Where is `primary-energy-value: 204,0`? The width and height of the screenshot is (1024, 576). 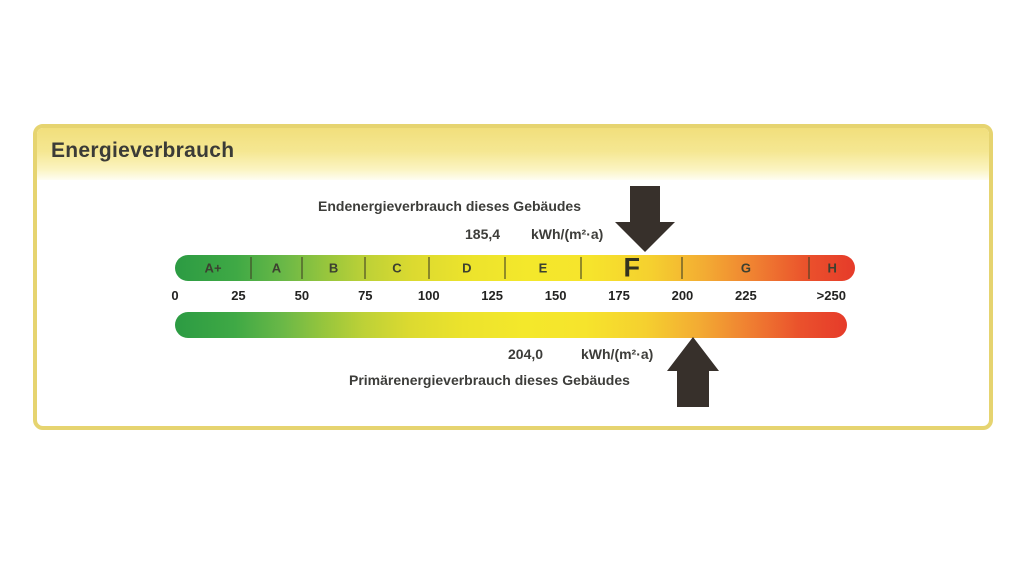 primary-energy-value: 204,0 is located at coordinates (526, 354).